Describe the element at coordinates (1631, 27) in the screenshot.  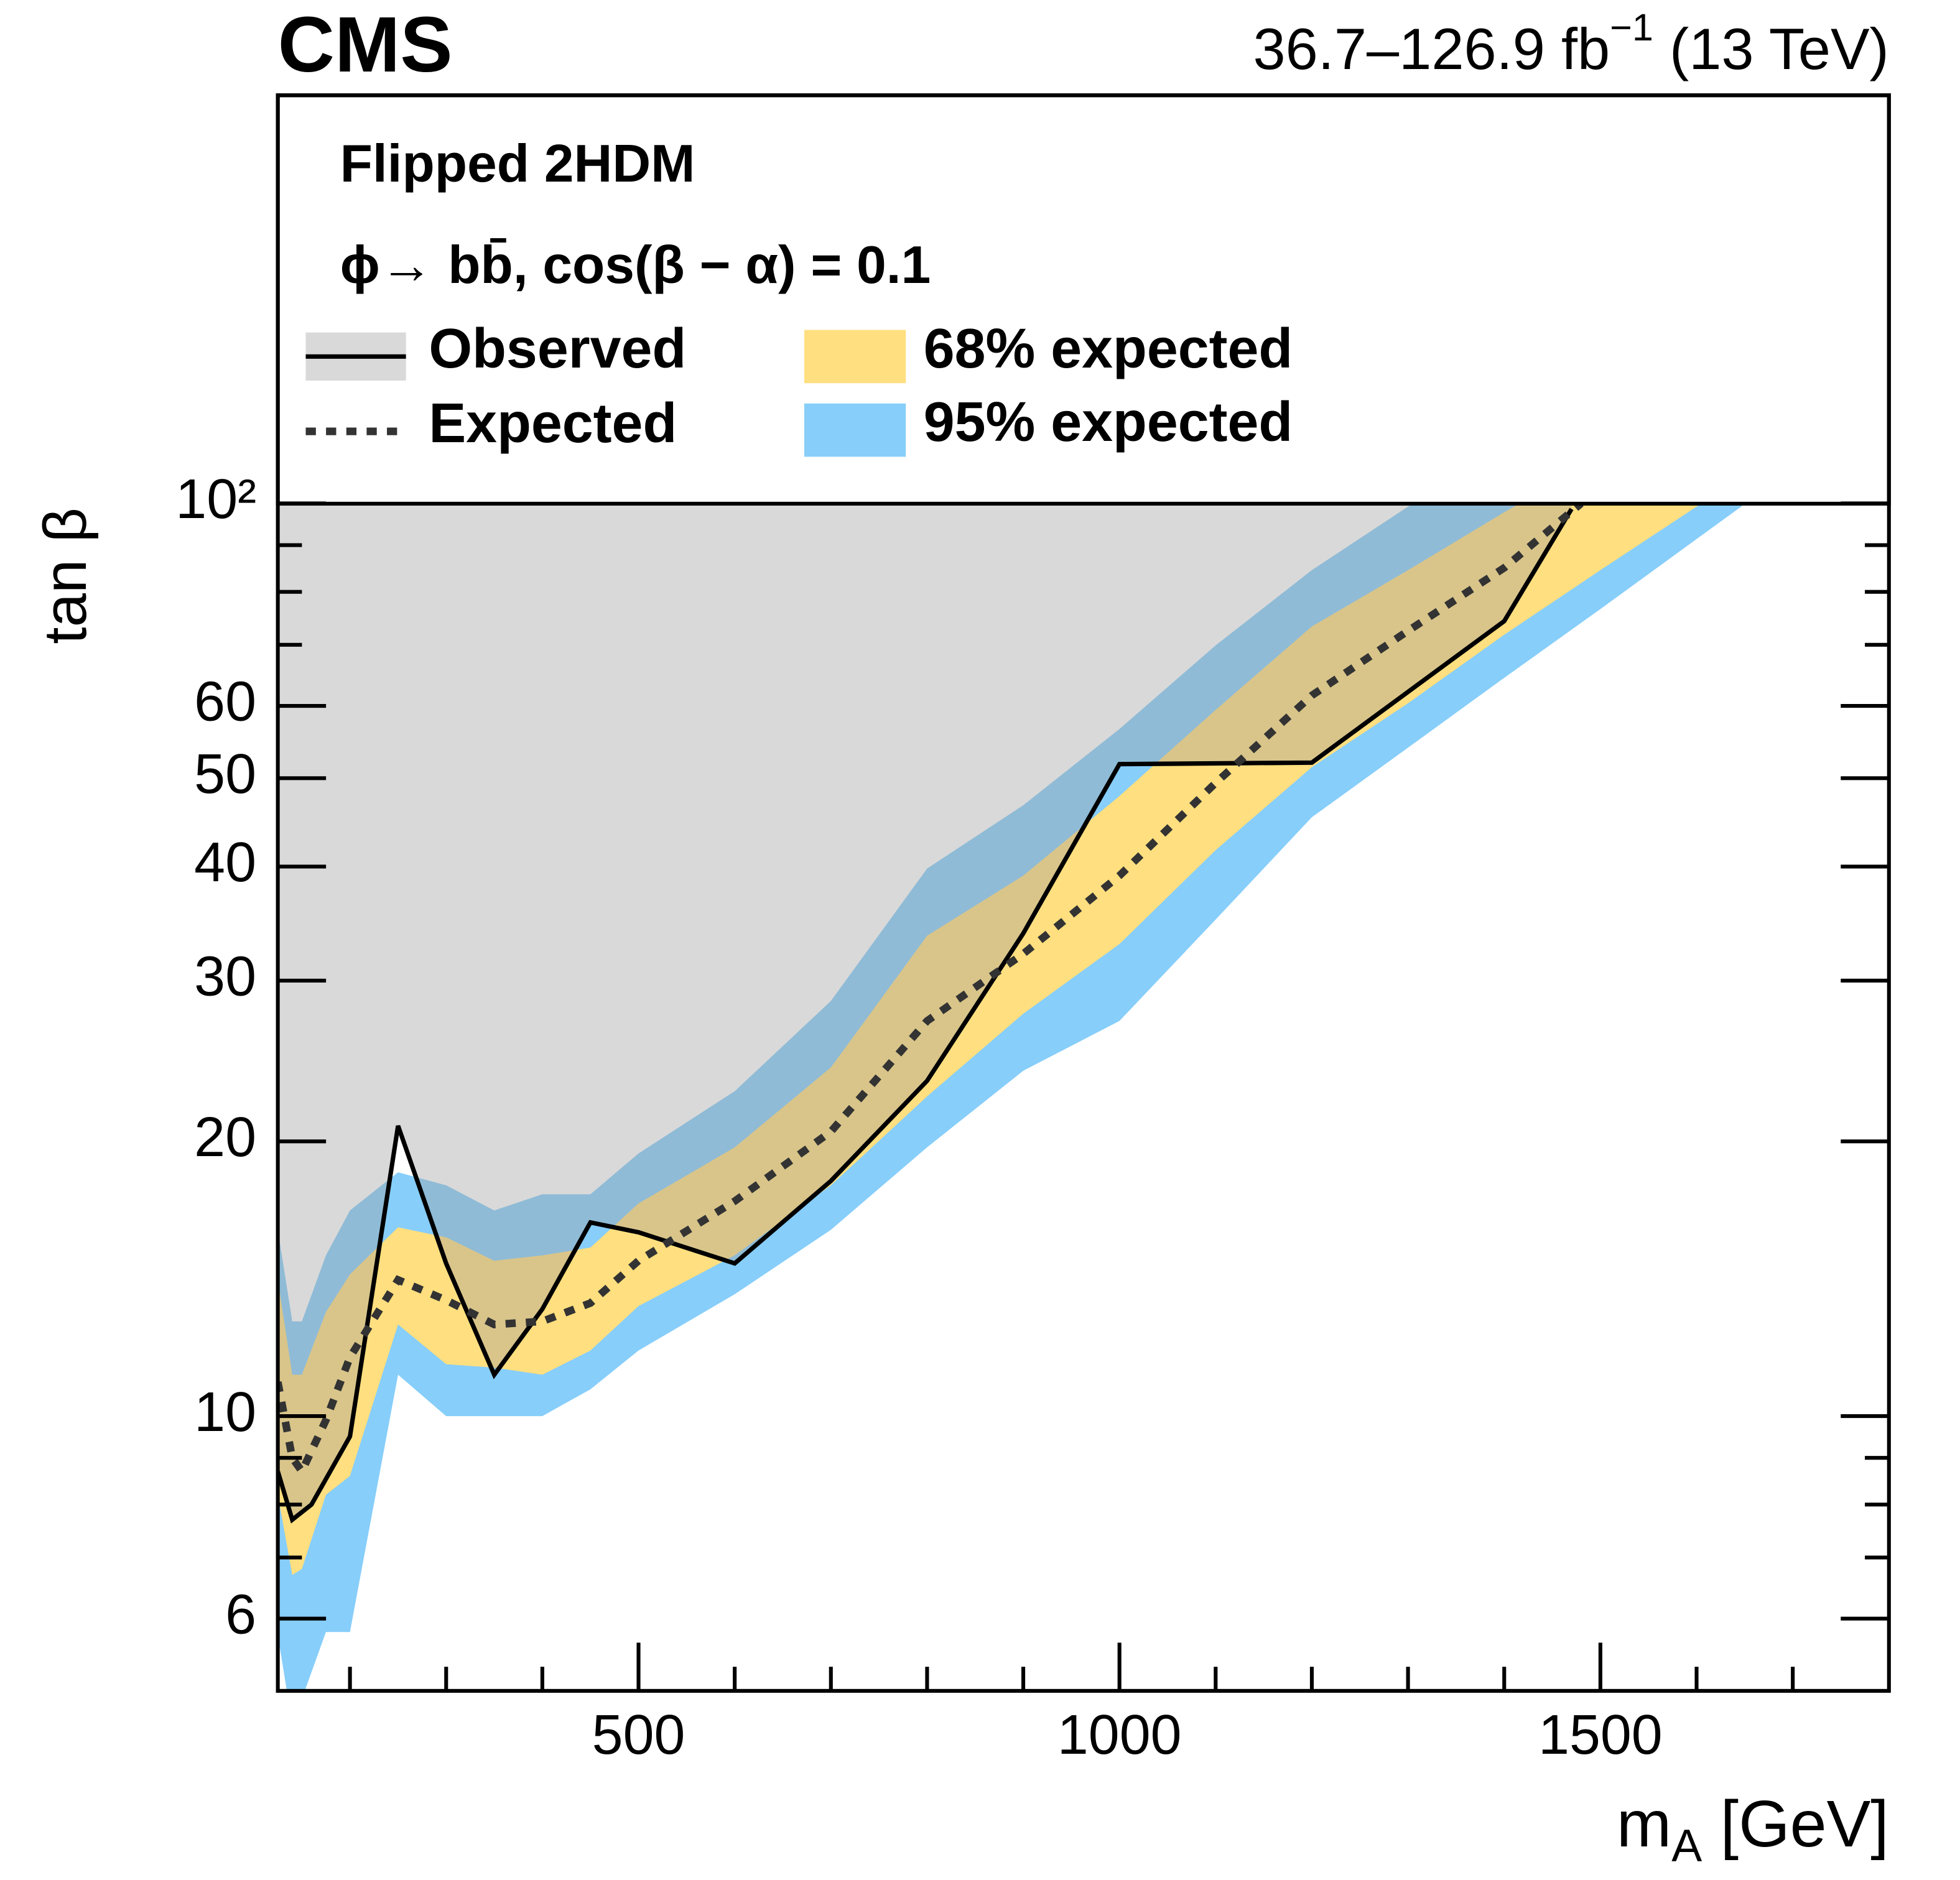
I see `subtitle-superscript: −1` at that location.